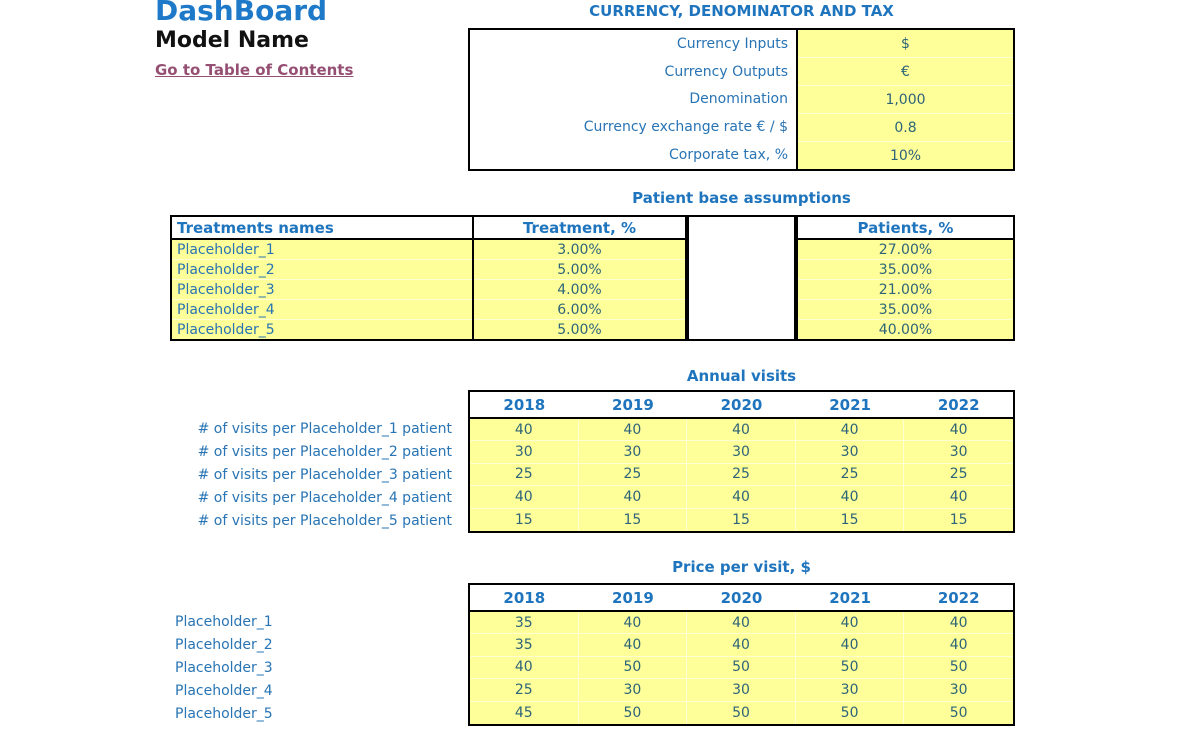 The width and height of the screenshot is (1177, 754). What do you see at coordinates (524, 404) in the screenshot?
I see `year-header: 2018` at bounding box center [524, 404].